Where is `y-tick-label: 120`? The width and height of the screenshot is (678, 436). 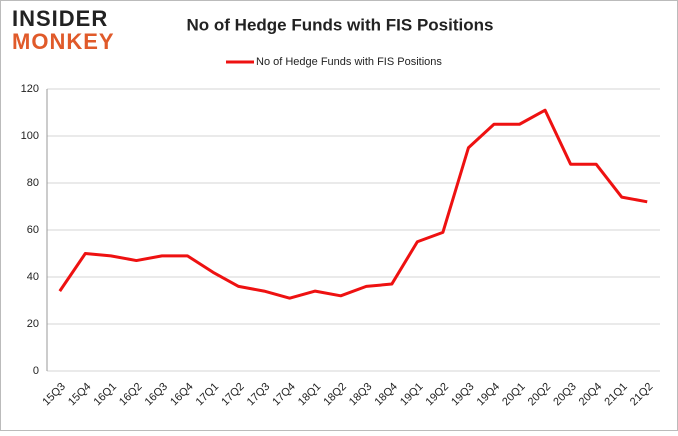
y-tick-label: 120 is located at coordinates (30, 89).